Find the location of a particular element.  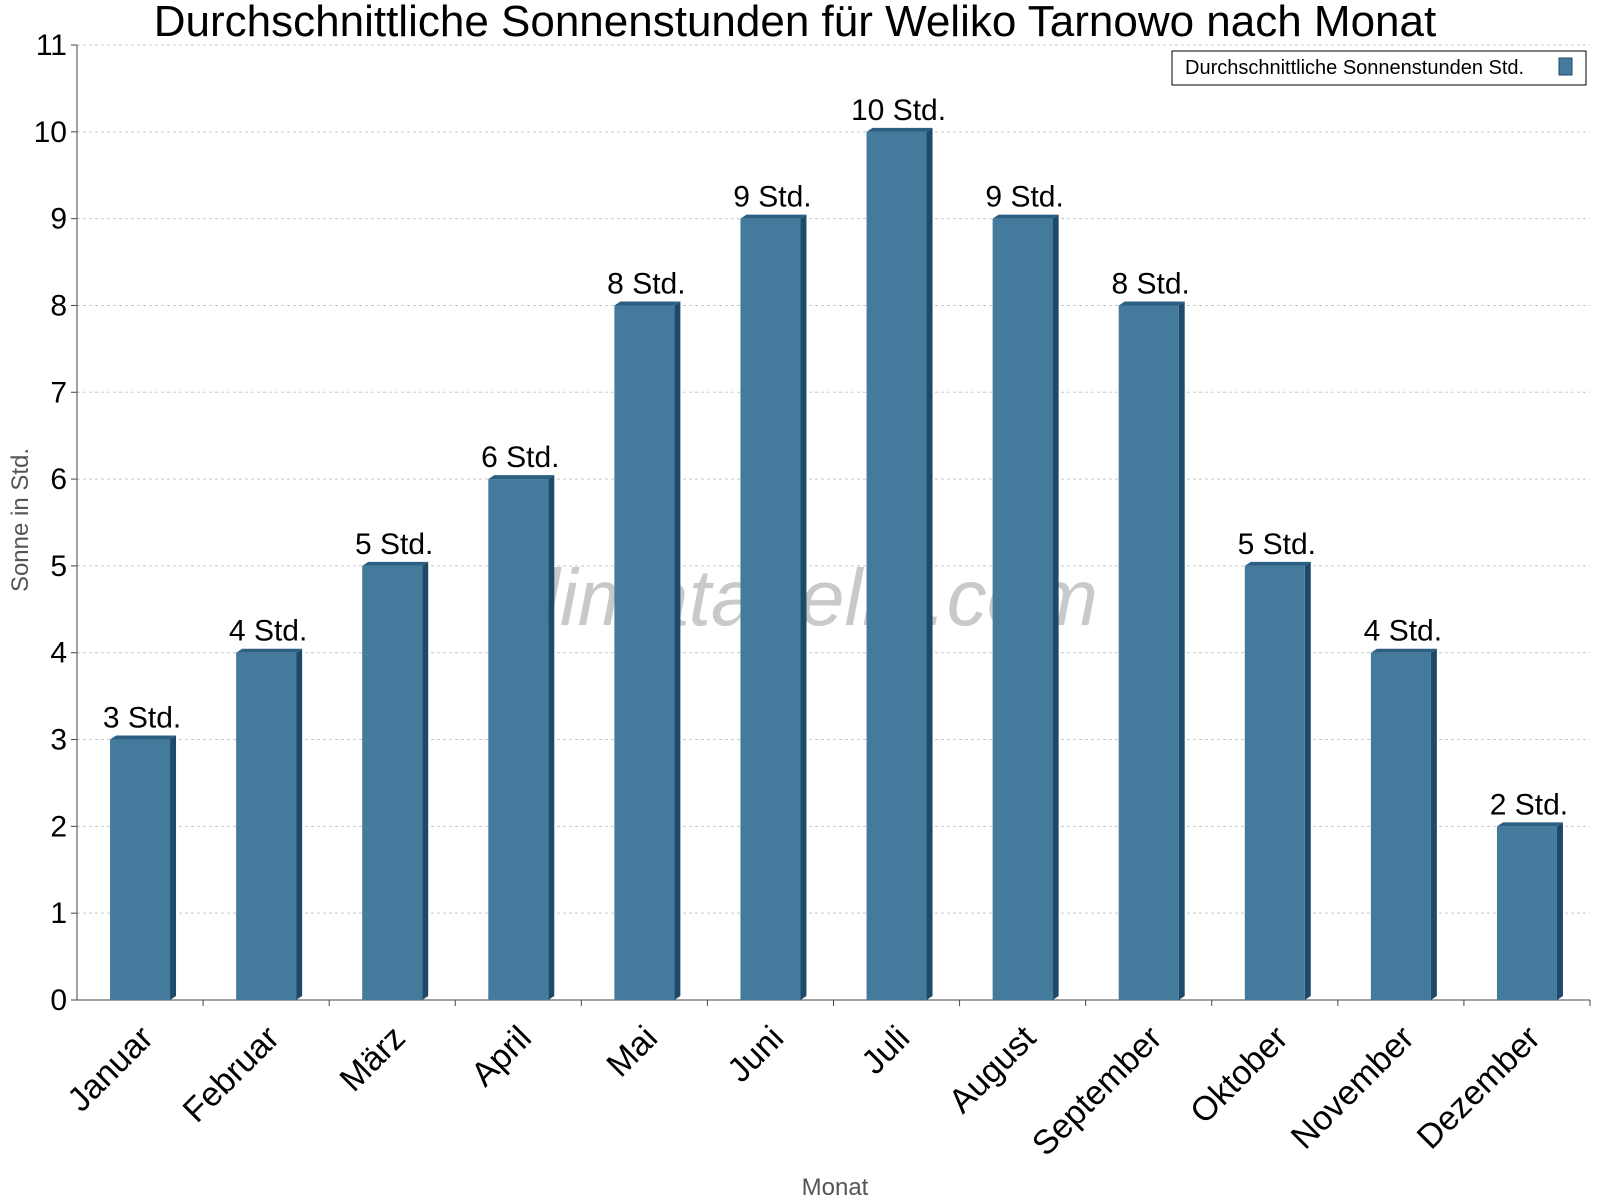

legend-swatch is located at coordinates (1565, 66).